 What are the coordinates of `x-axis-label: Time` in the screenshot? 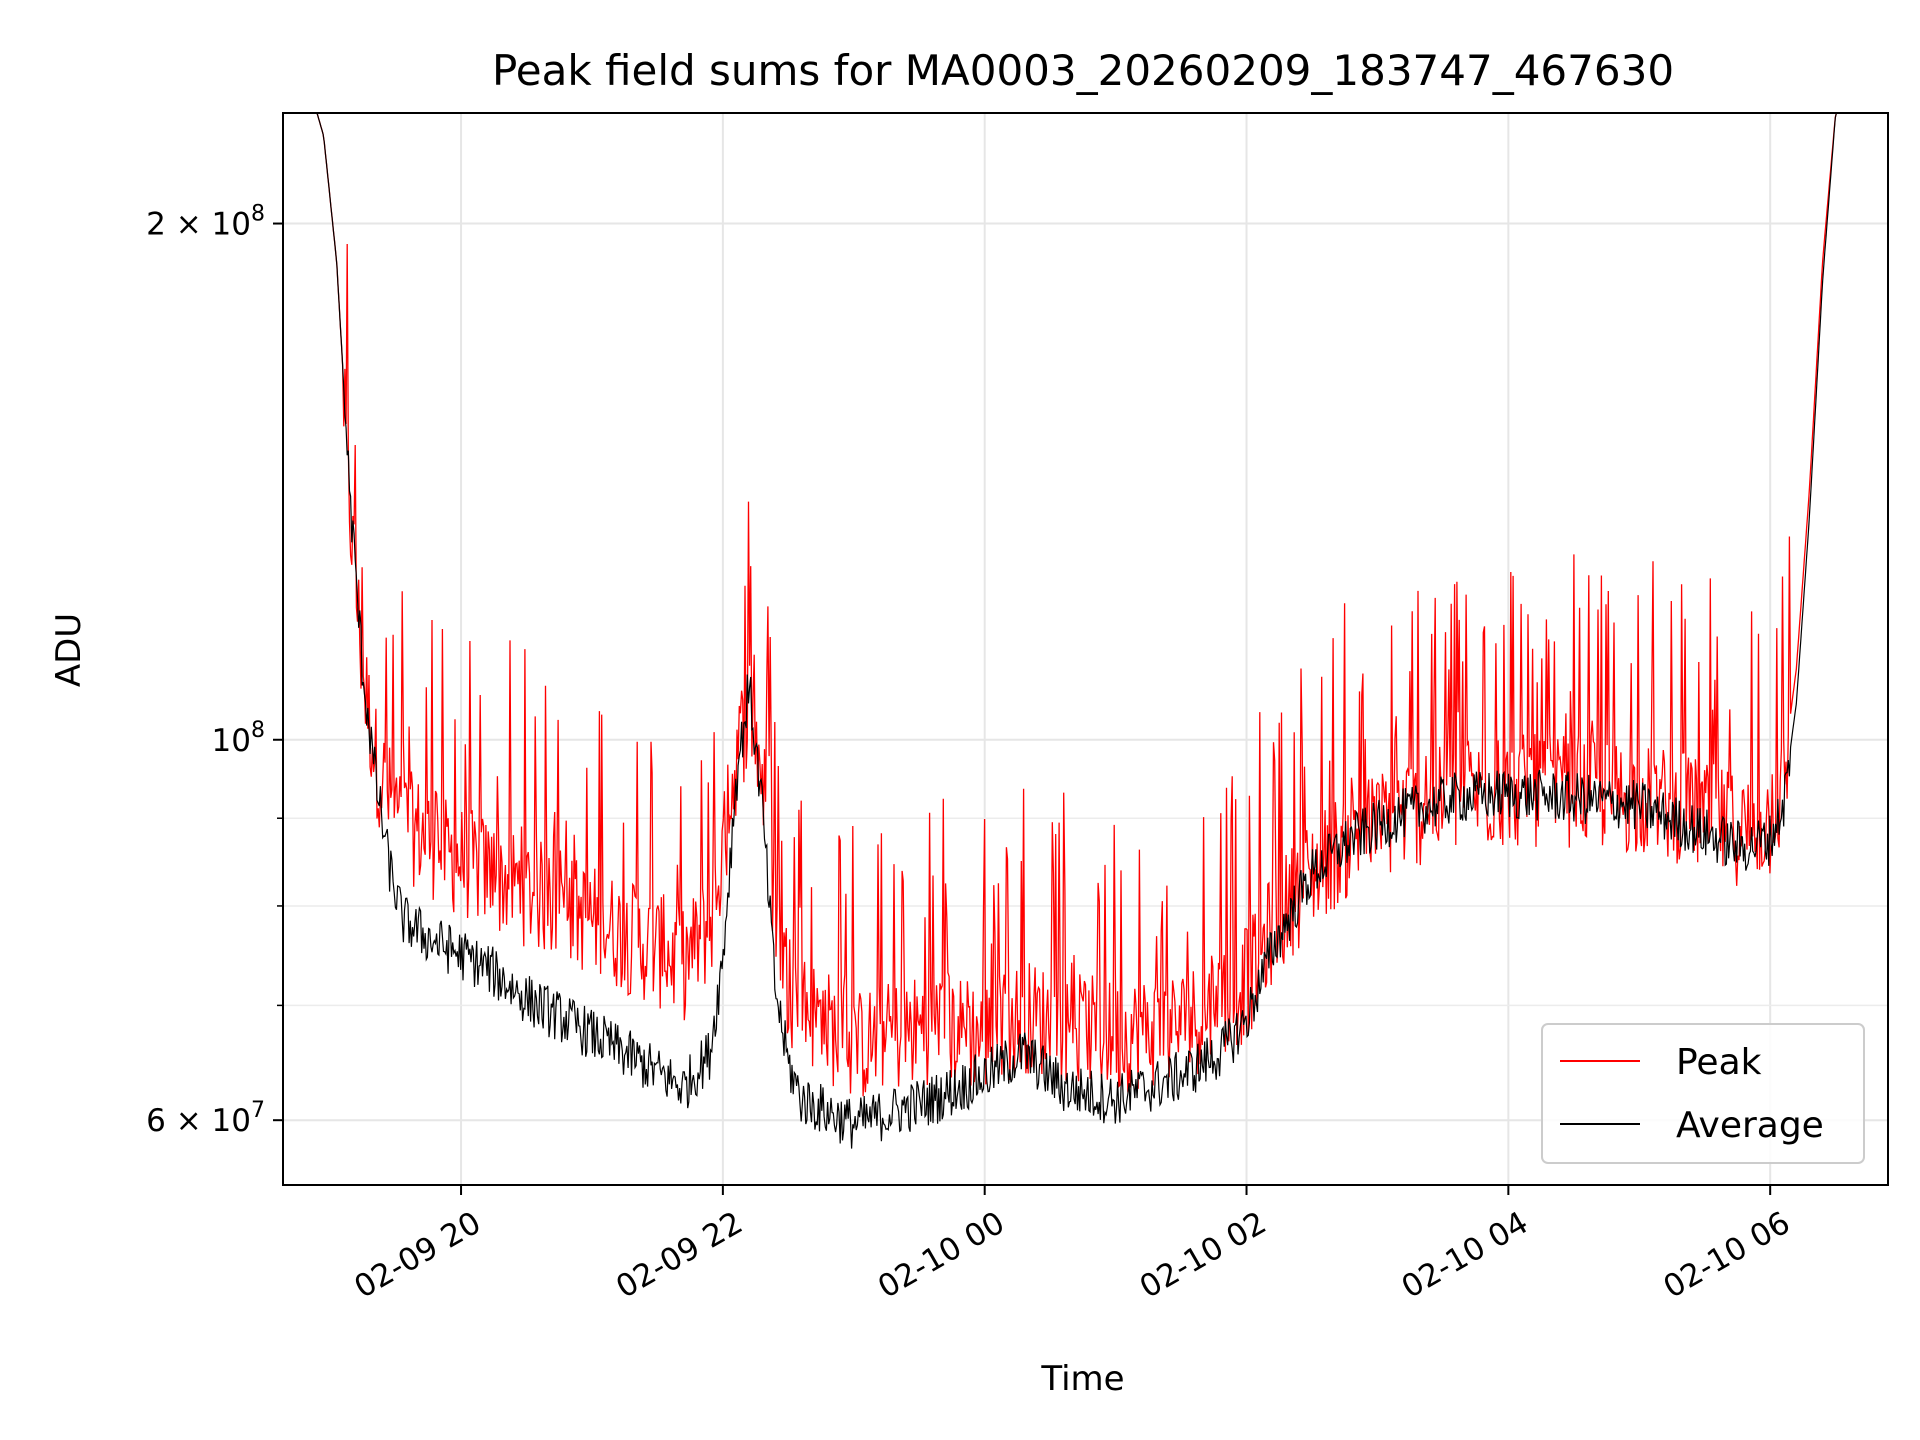 It's located at (1082, 1379).